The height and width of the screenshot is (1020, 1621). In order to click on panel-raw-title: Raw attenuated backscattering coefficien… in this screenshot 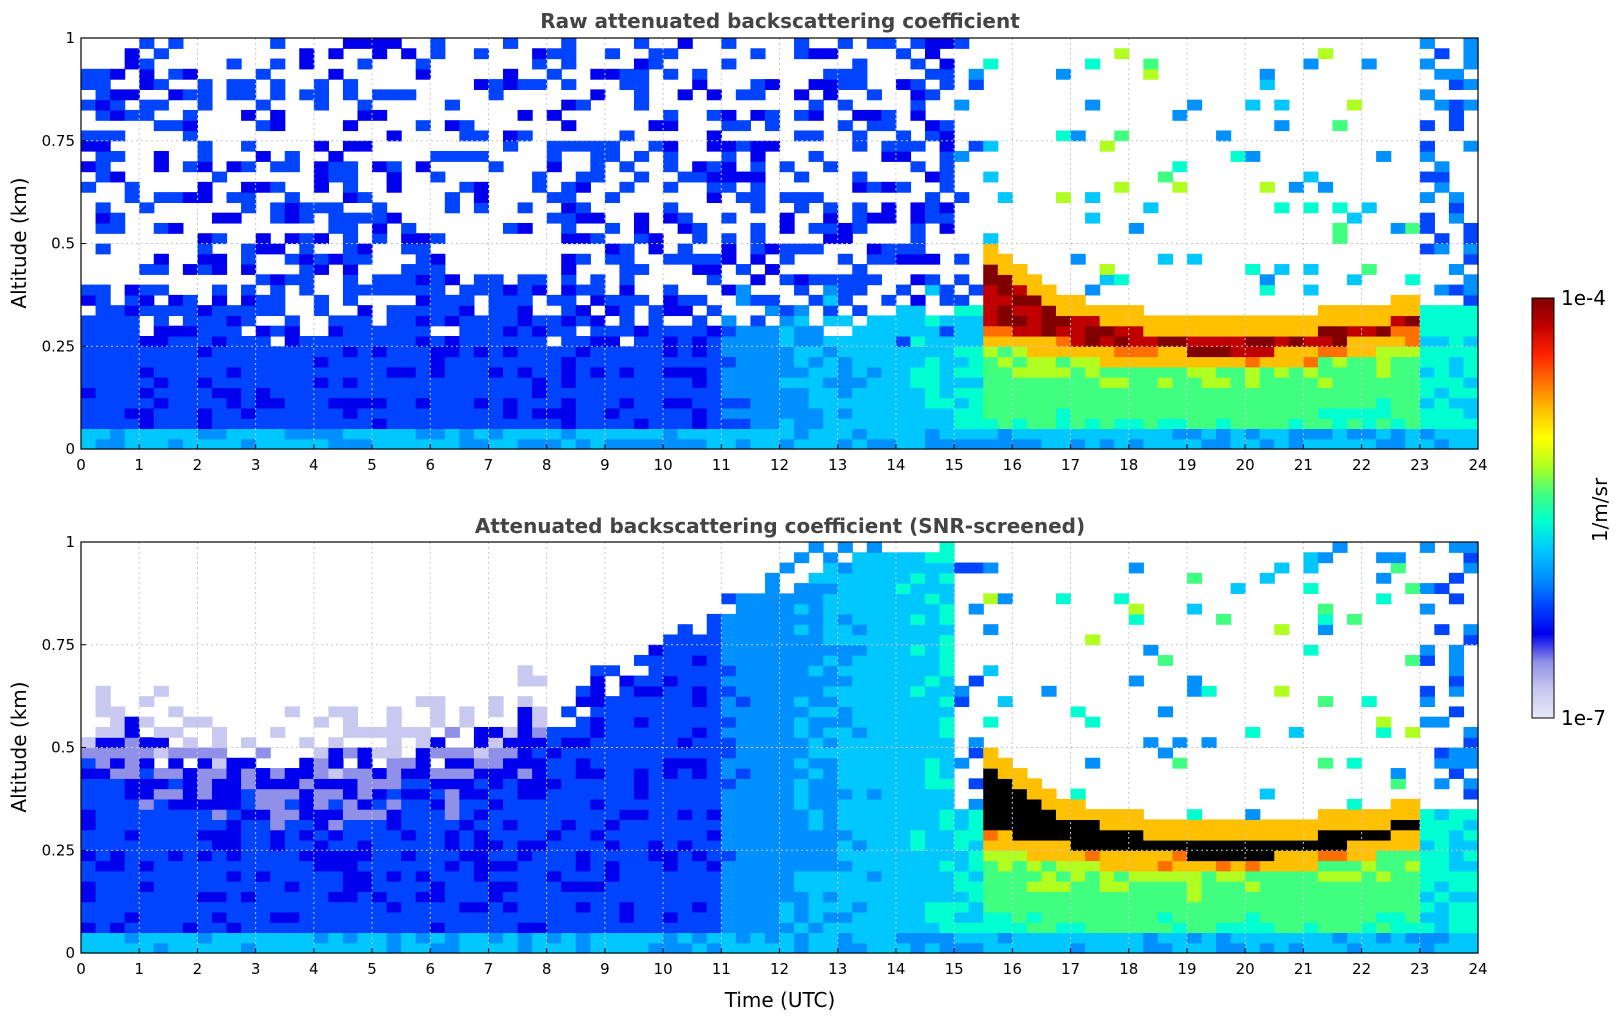, I will do `click(780, 21)`.